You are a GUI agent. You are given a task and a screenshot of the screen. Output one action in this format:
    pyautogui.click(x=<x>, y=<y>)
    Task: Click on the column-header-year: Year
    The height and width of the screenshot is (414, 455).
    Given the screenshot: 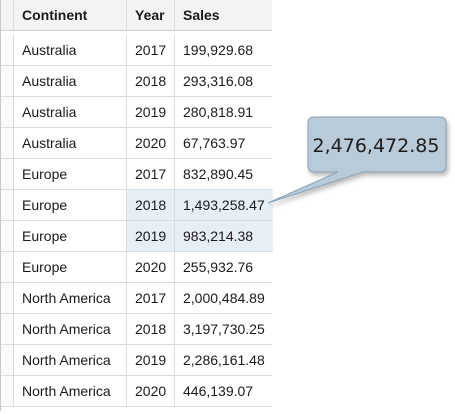 What is the action you would take?
    pyautogui.click(x=151, y=15)
    